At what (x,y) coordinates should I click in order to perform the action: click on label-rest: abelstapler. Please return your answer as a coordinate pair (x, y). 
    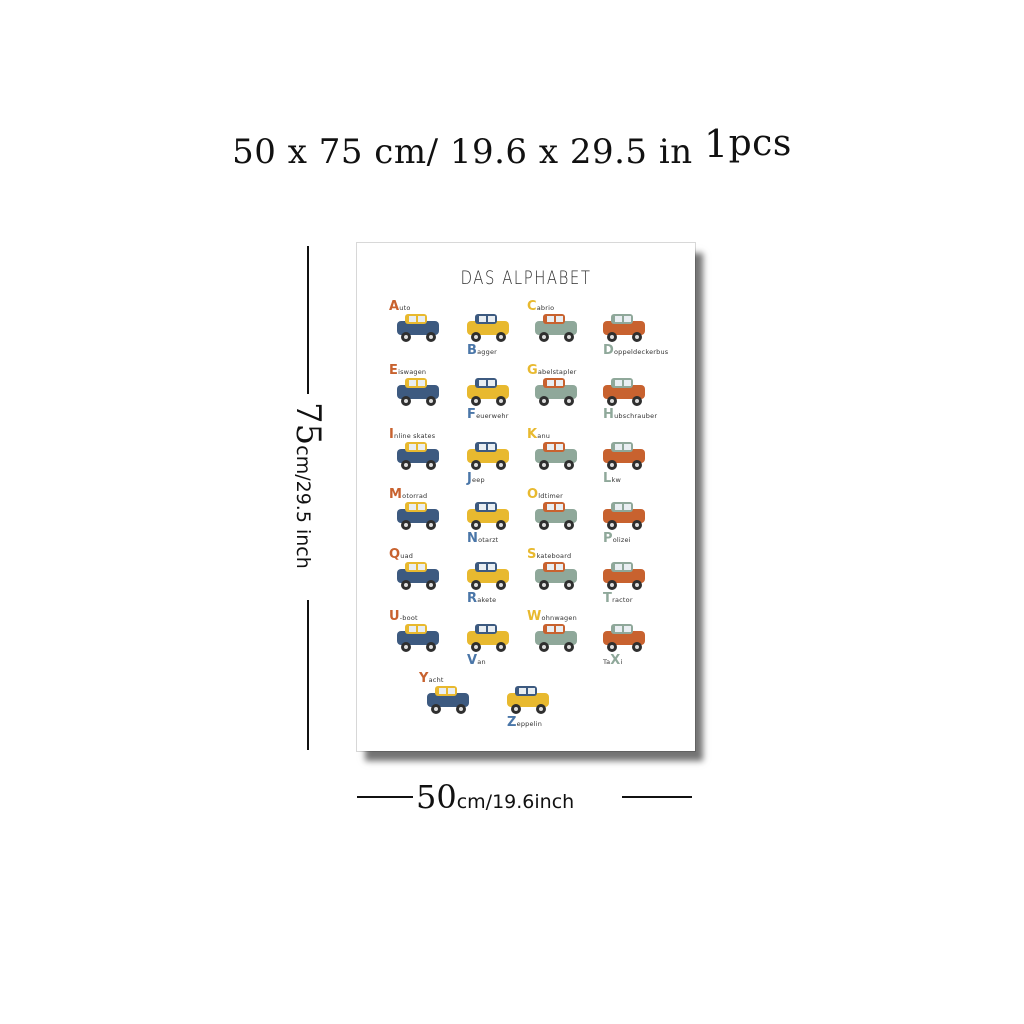
    Looking at the image, I should click on (557, 372).